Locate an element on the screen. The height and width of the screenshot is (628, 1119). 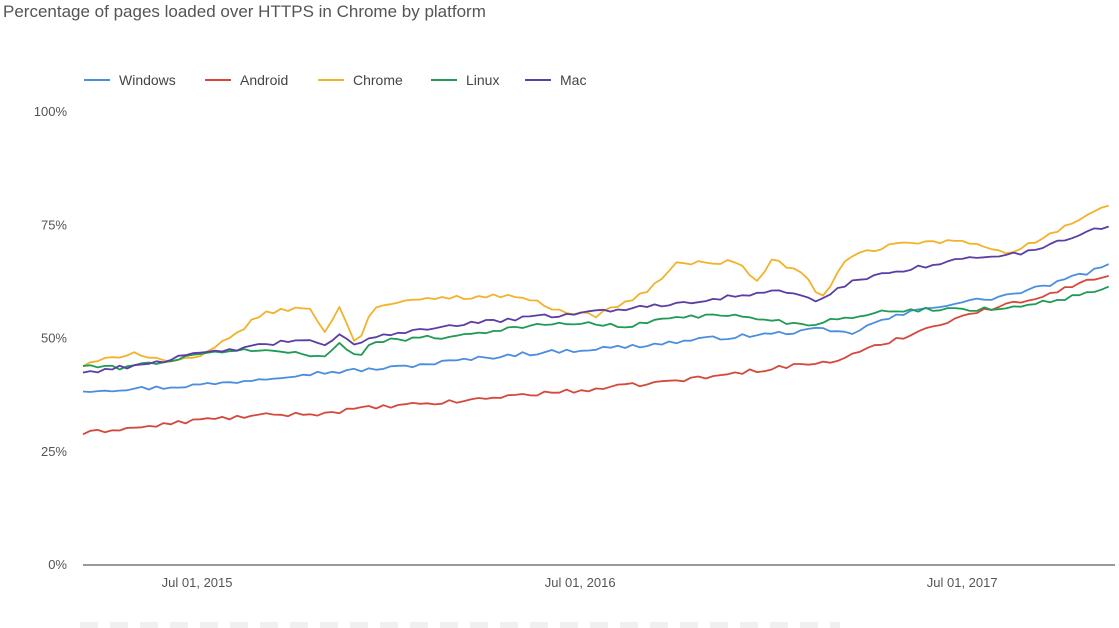
y-tick-label: 0% is located at coordinates (57, 564).